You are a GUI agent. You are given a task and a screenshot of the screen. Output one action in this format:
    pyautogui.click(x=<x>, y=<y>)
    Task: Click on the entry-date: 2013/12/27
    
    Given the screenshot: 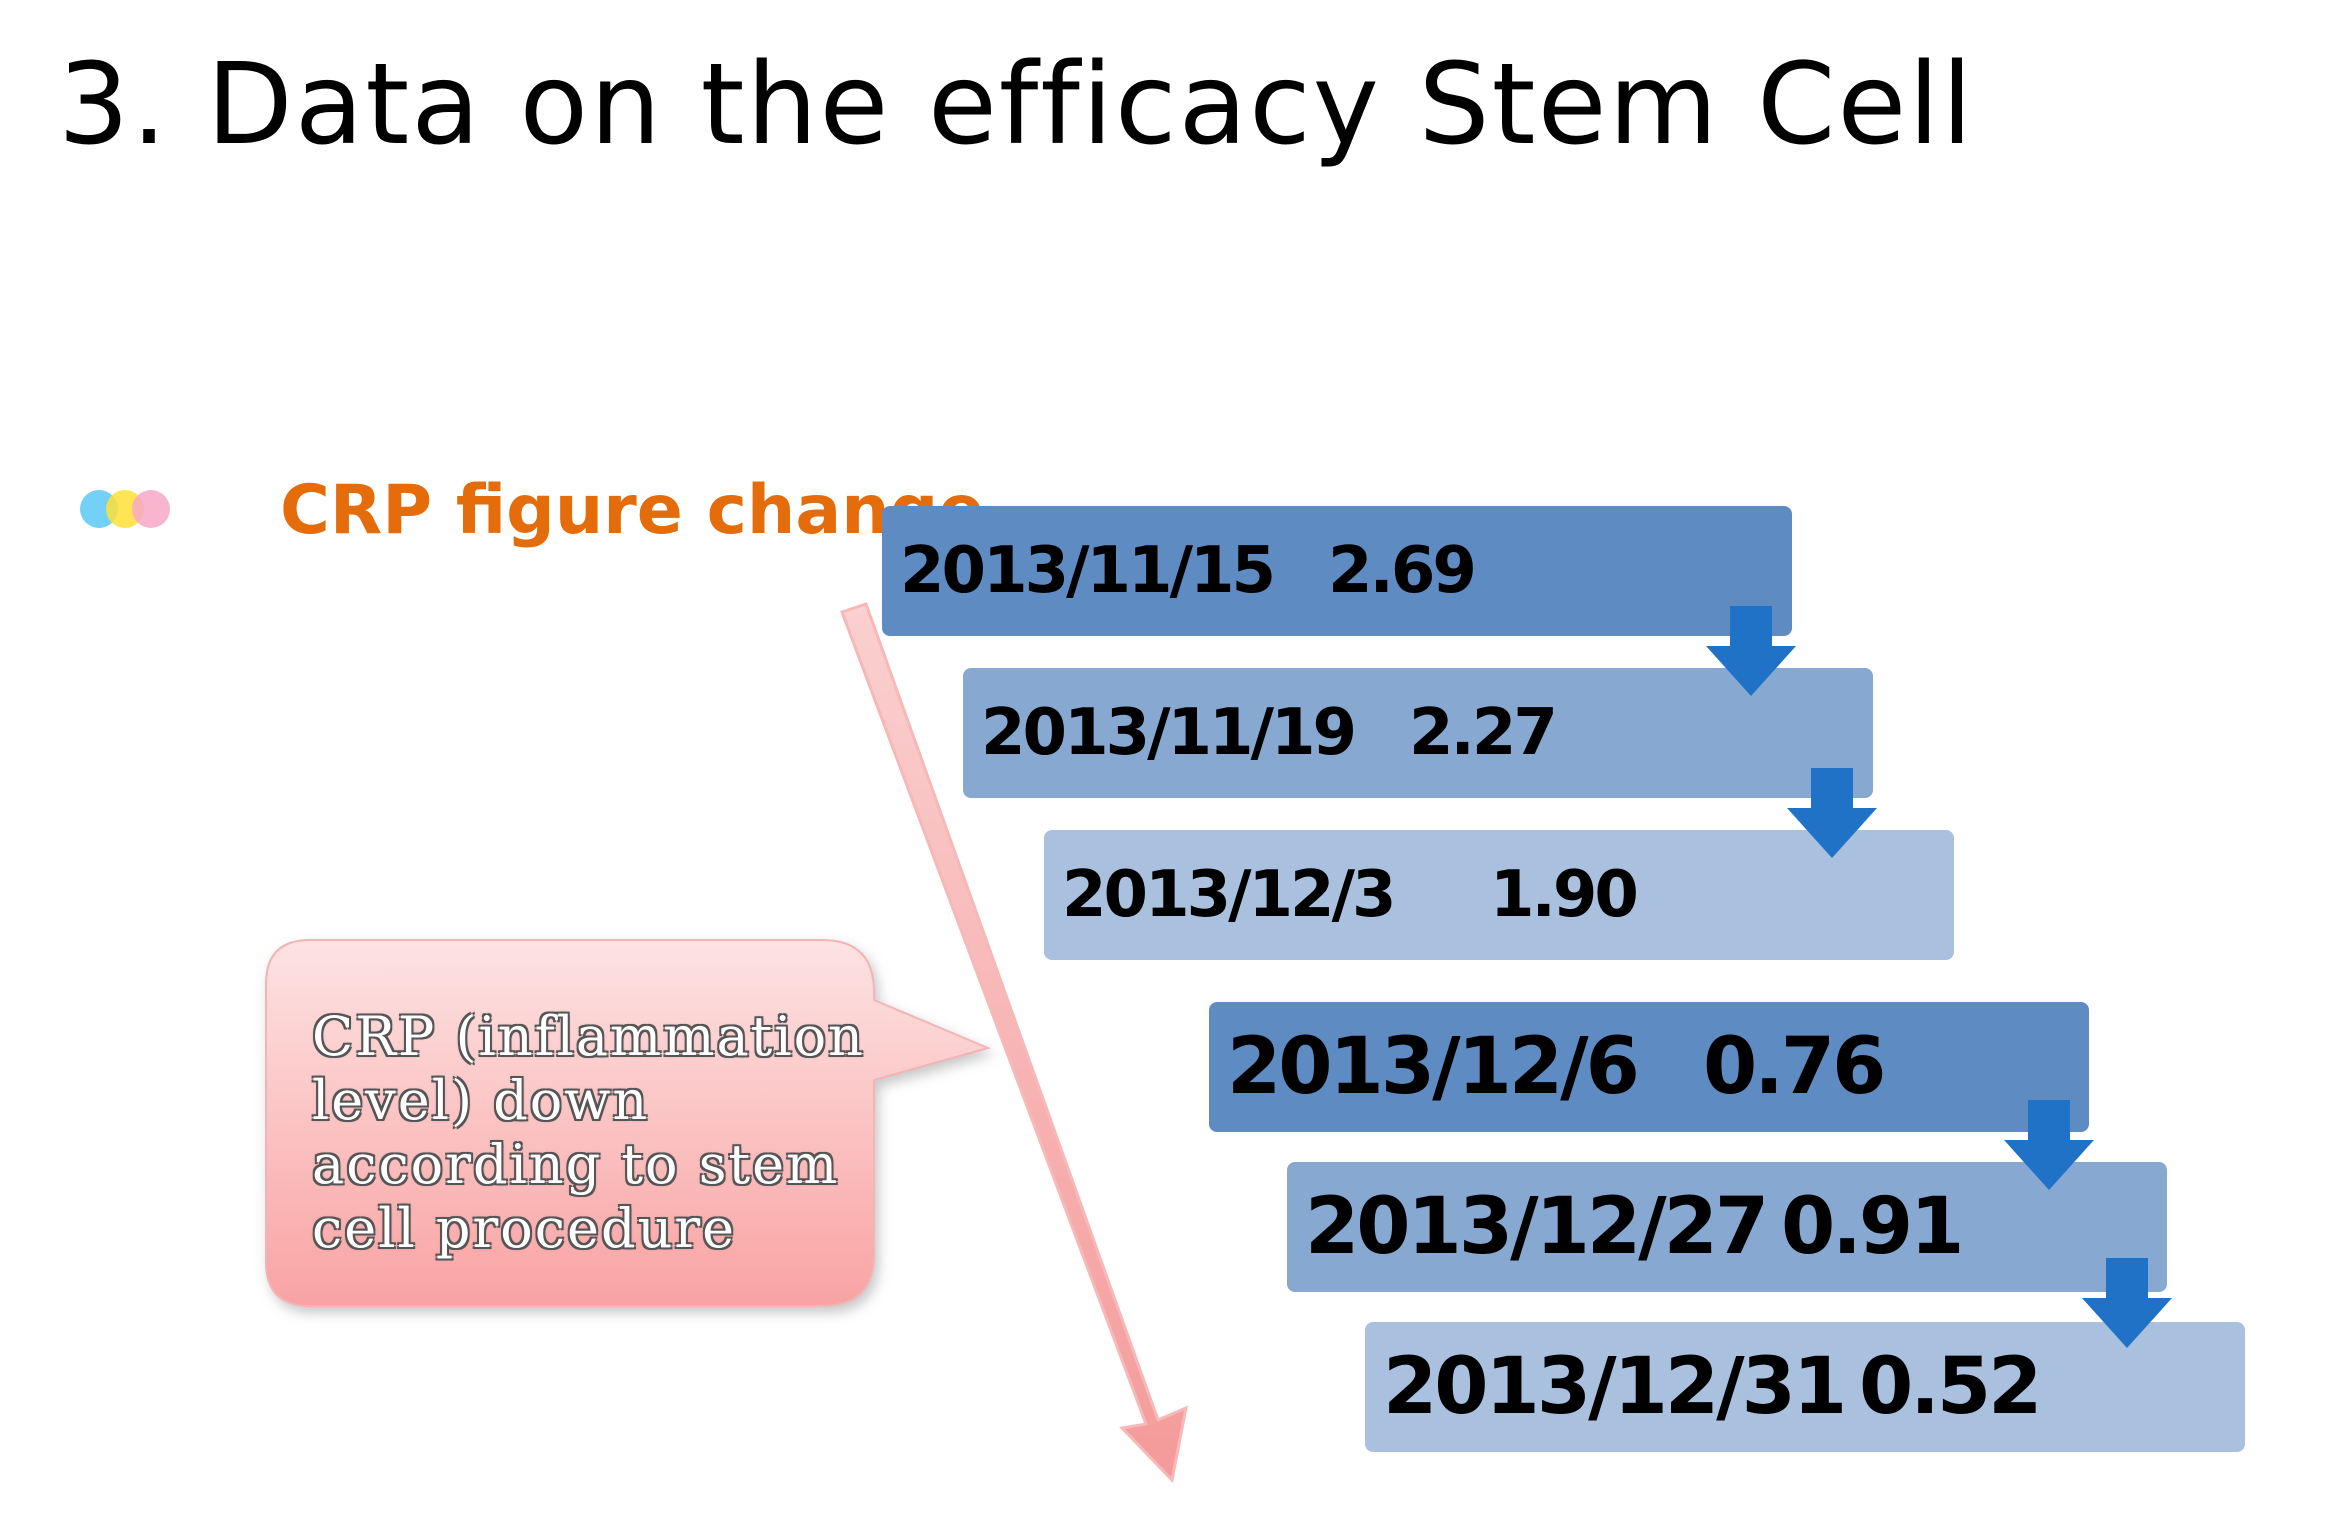 What is the action you would take?
    pyautogui.click(x=1537, y=1227)
    